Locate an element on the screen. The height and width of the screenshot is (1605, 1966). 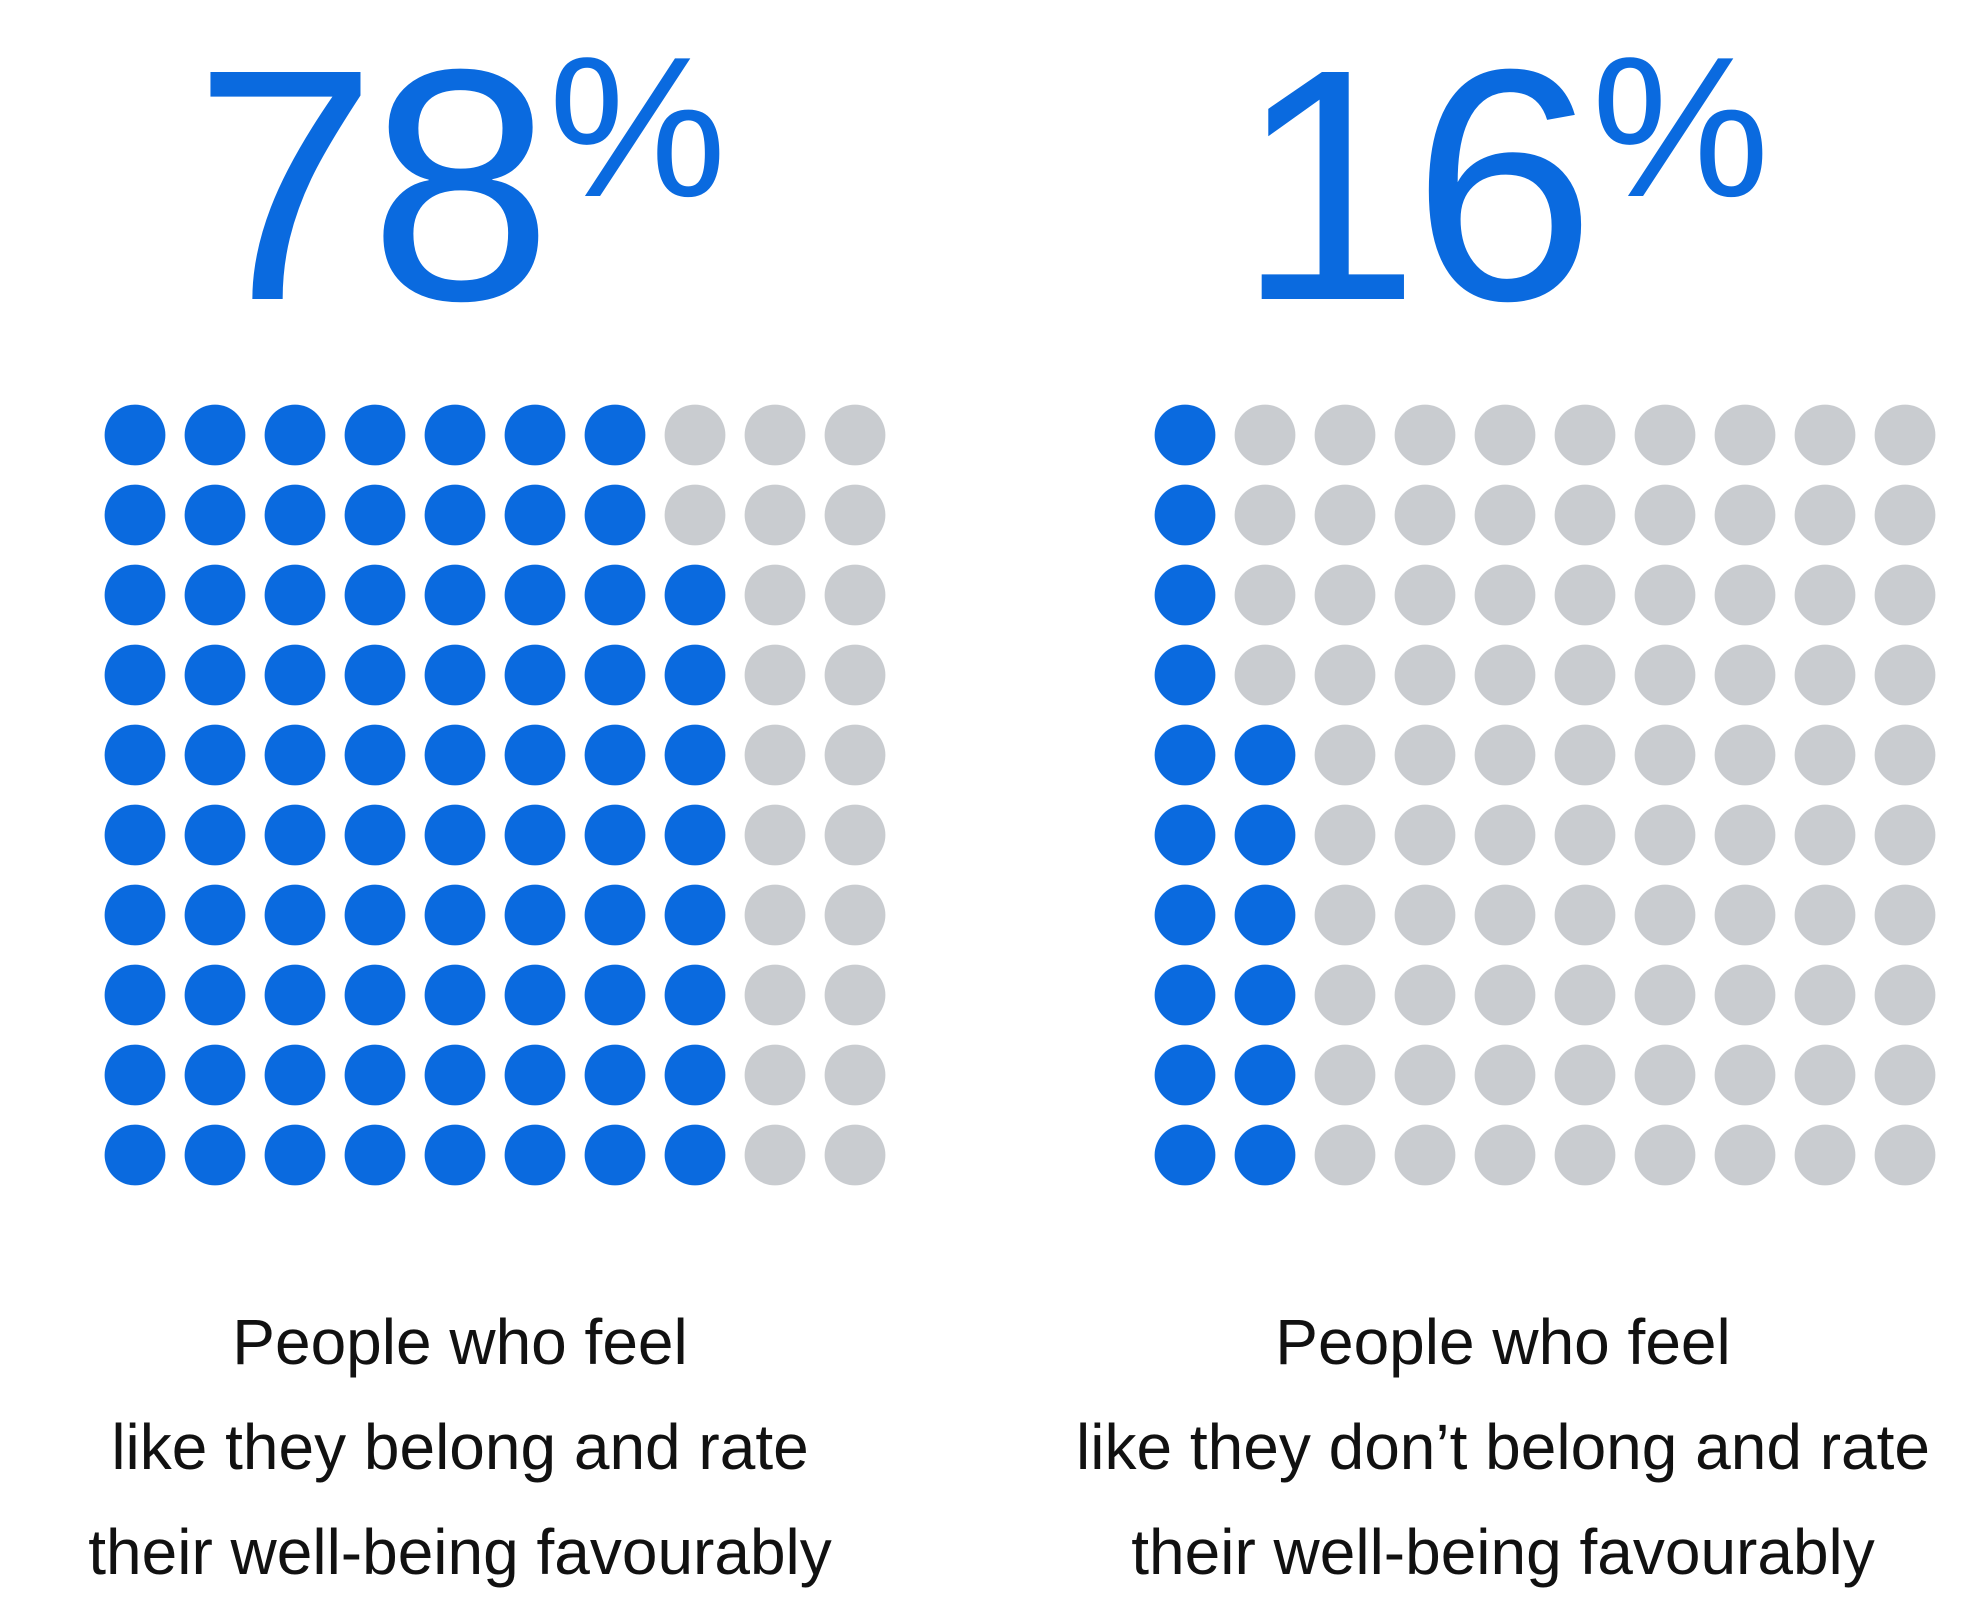
stat-value: 78% is located at coordinates (460, 185).